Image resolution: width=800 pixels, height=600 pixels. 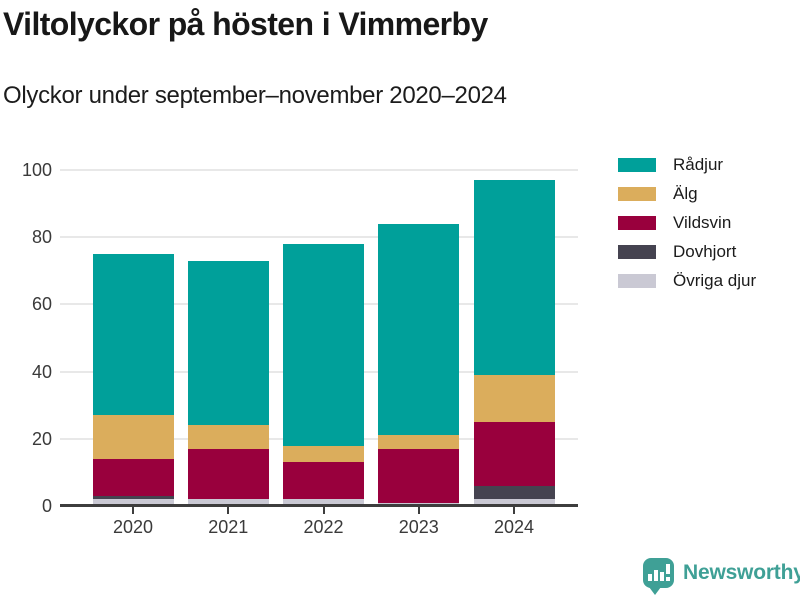 What do you see at coordinates (514, 492) in the screenshot?
I see `bar-segment-2024-Dovhjort` at bounding box center [514, 492].